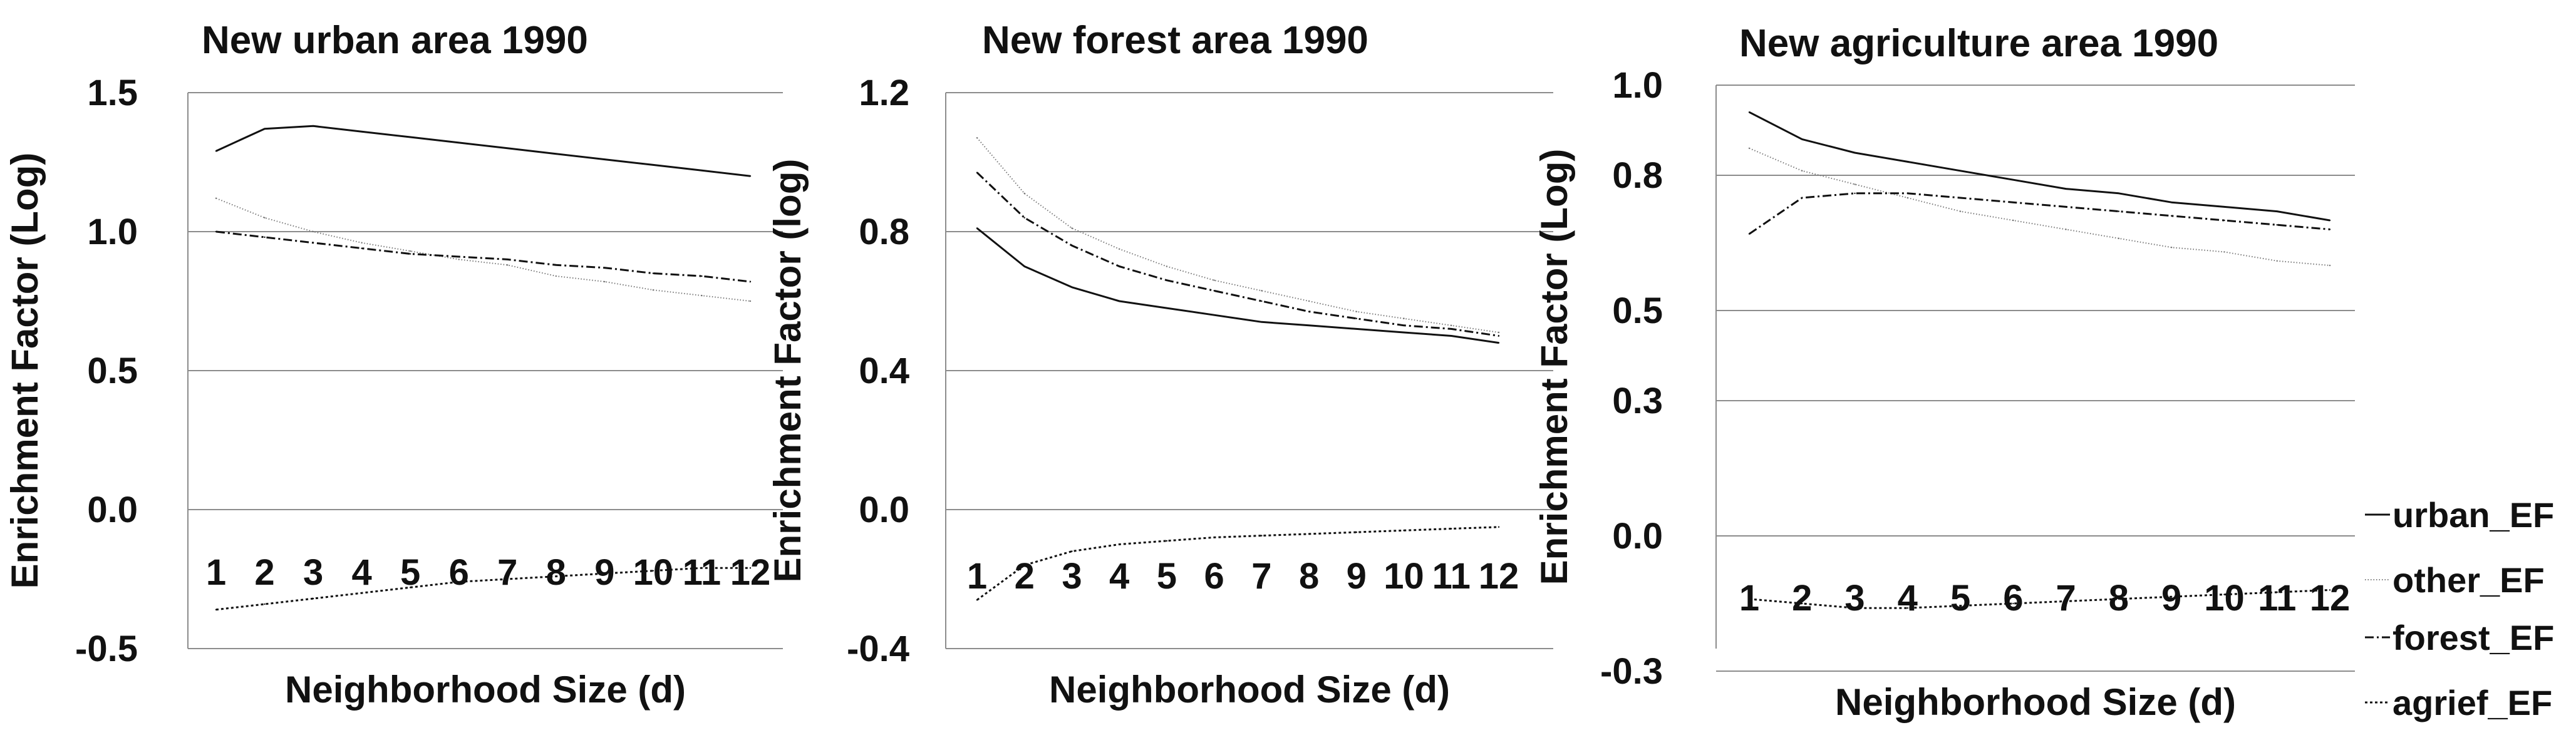 Image resolution: width=2576 pixels, height=745 pixels. I want to click on legend-label-urban-ef: urban_EF, so click(2473, 515).